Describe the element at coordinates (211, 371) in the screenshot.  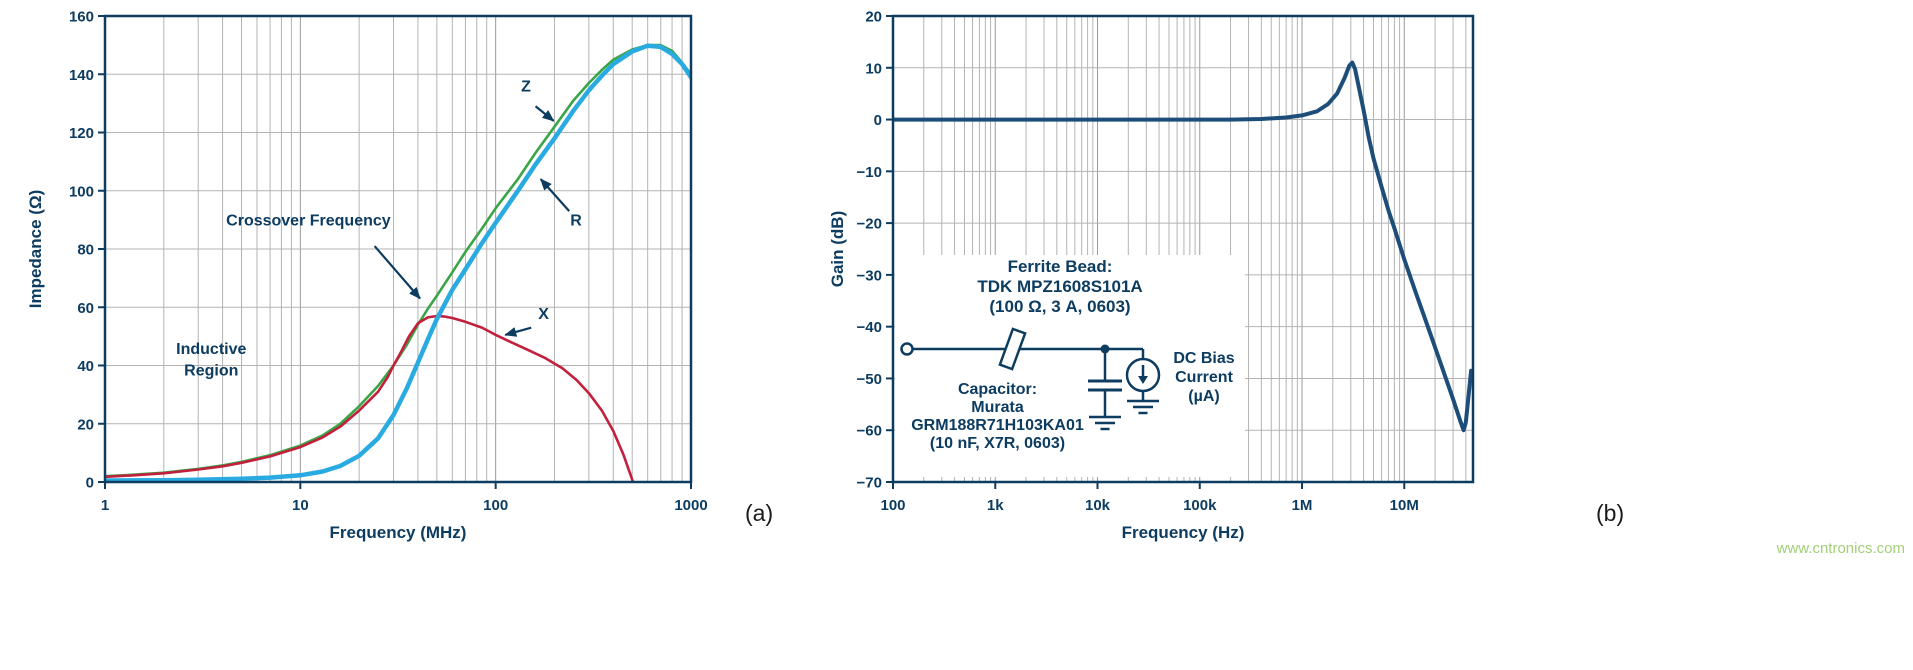
I see `inductive-region-label-2: Region` at that location.